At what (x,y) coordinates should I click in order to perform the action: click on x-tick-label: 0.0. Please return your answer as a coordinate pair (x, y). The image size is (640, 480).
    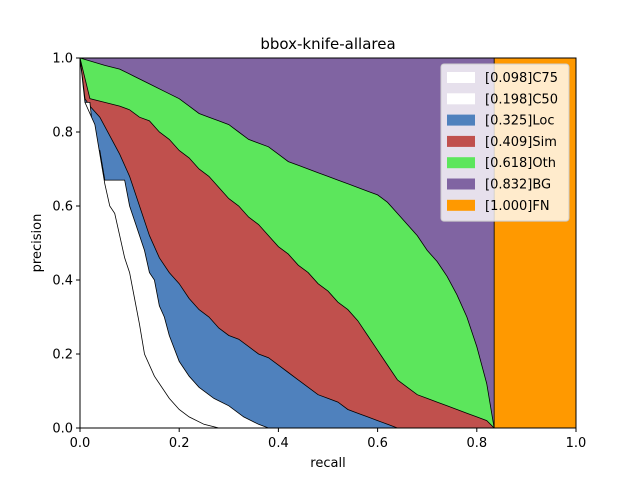
    Looking at the image, I should click on (80, 443).